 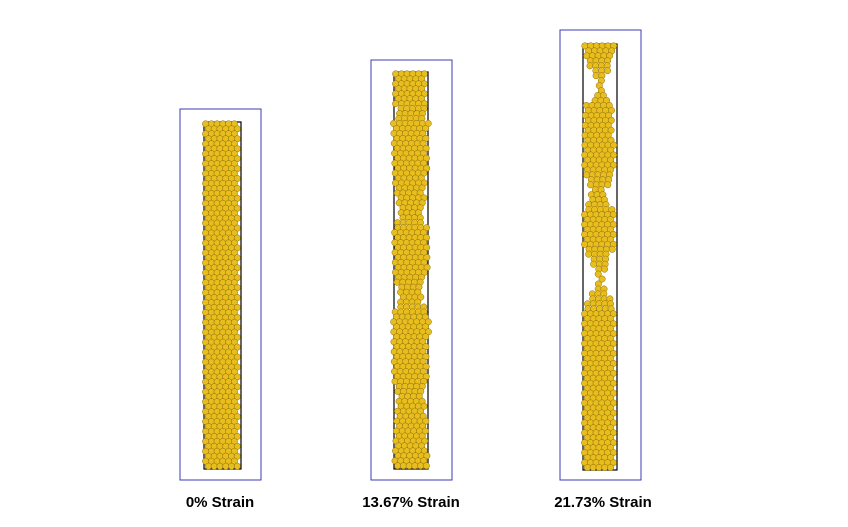 I want to click on panel-0-percent, so click(x=220, y=294).